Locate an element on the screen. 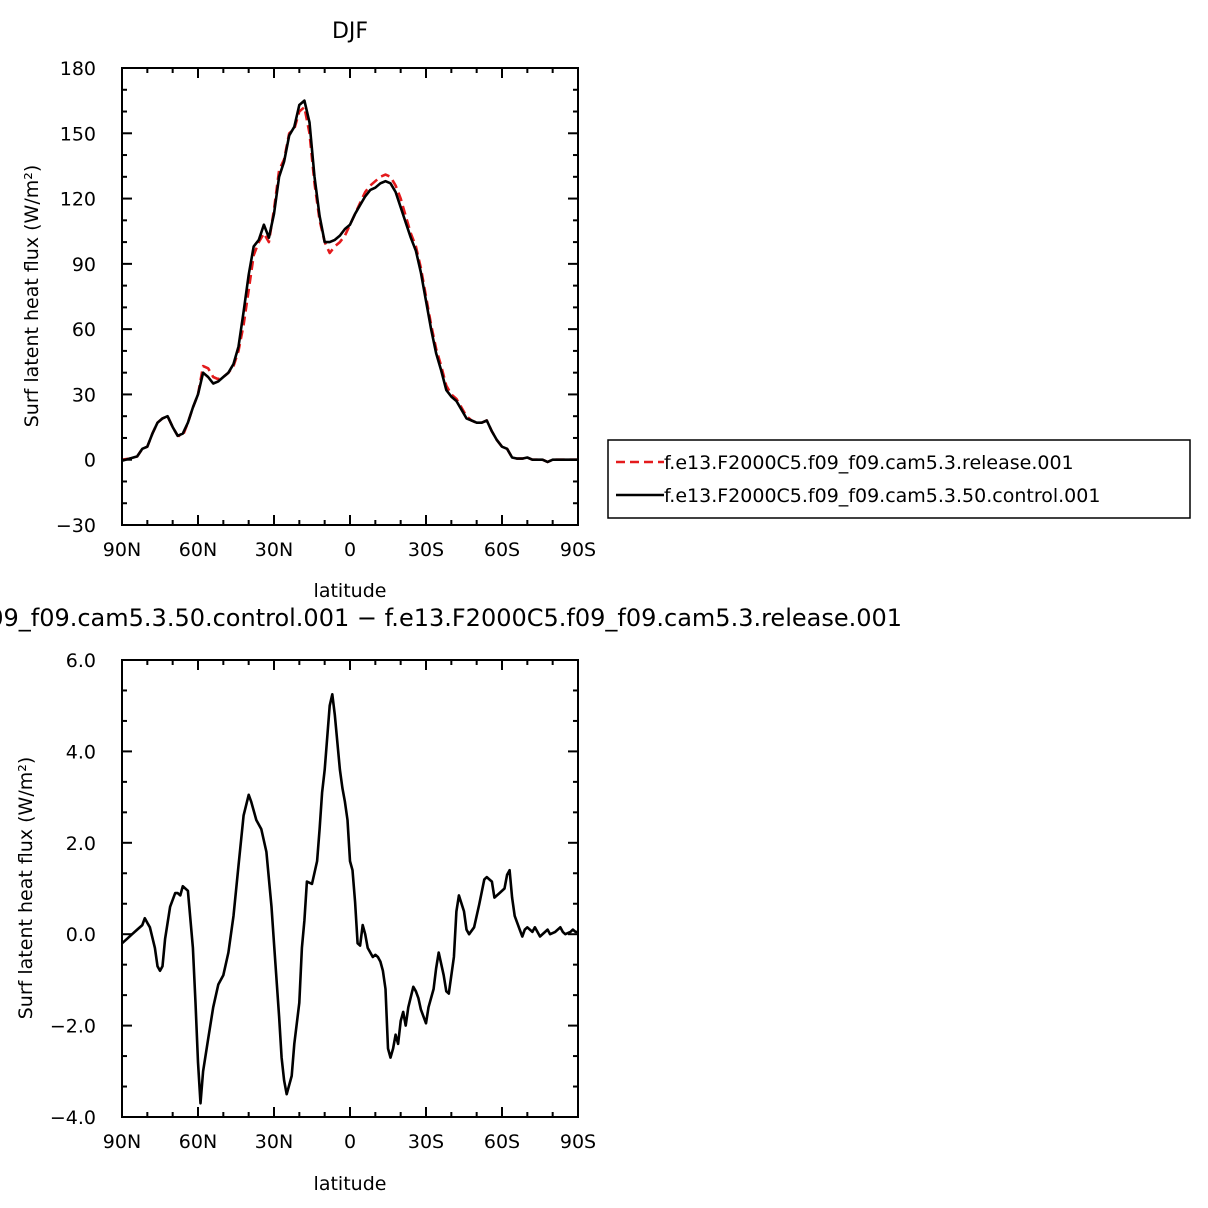  bottom-x-axis-label: latitude is located at coordinates (350, 1184).